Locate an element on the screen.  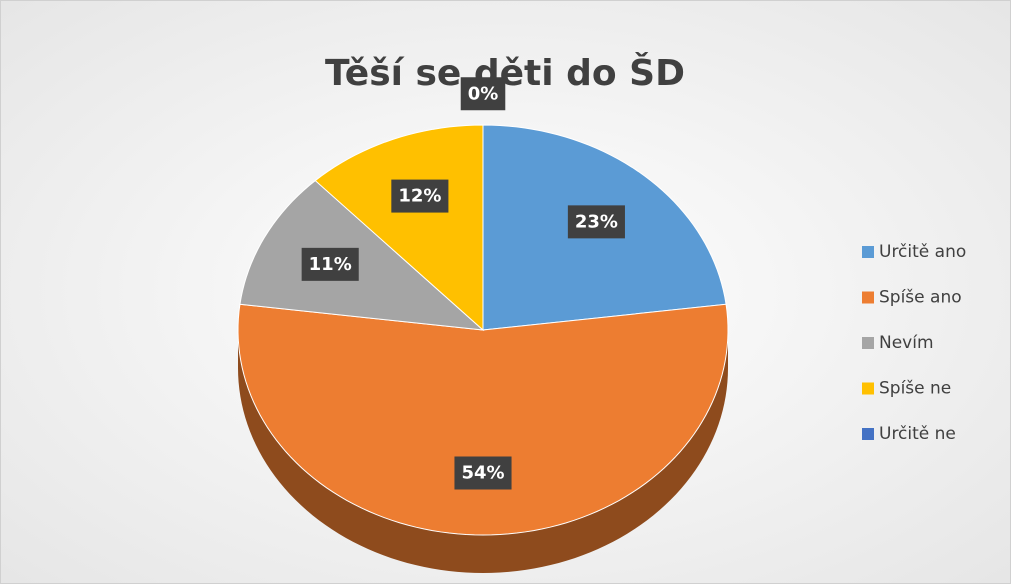
data-label: 54% is located at coordinates (482, 473).